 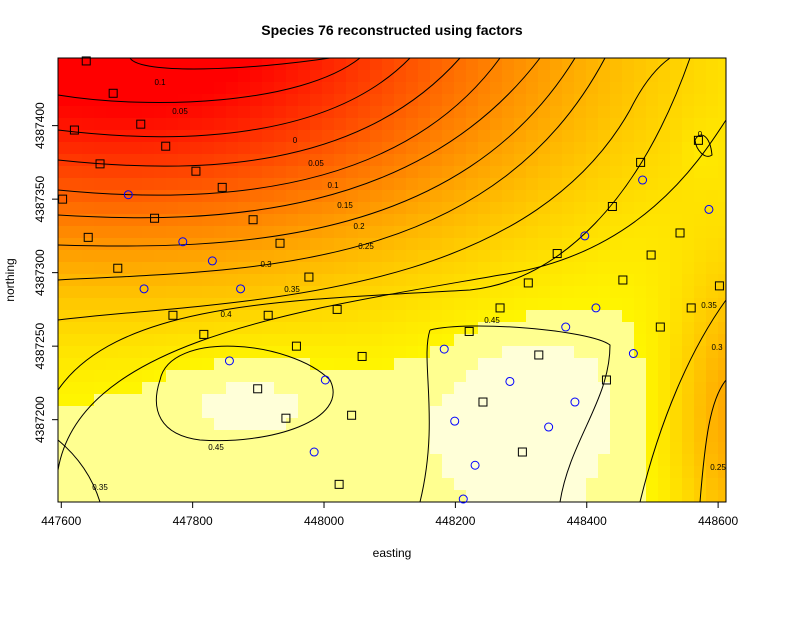 I want to click on square-point, so click(x=118, y=268).